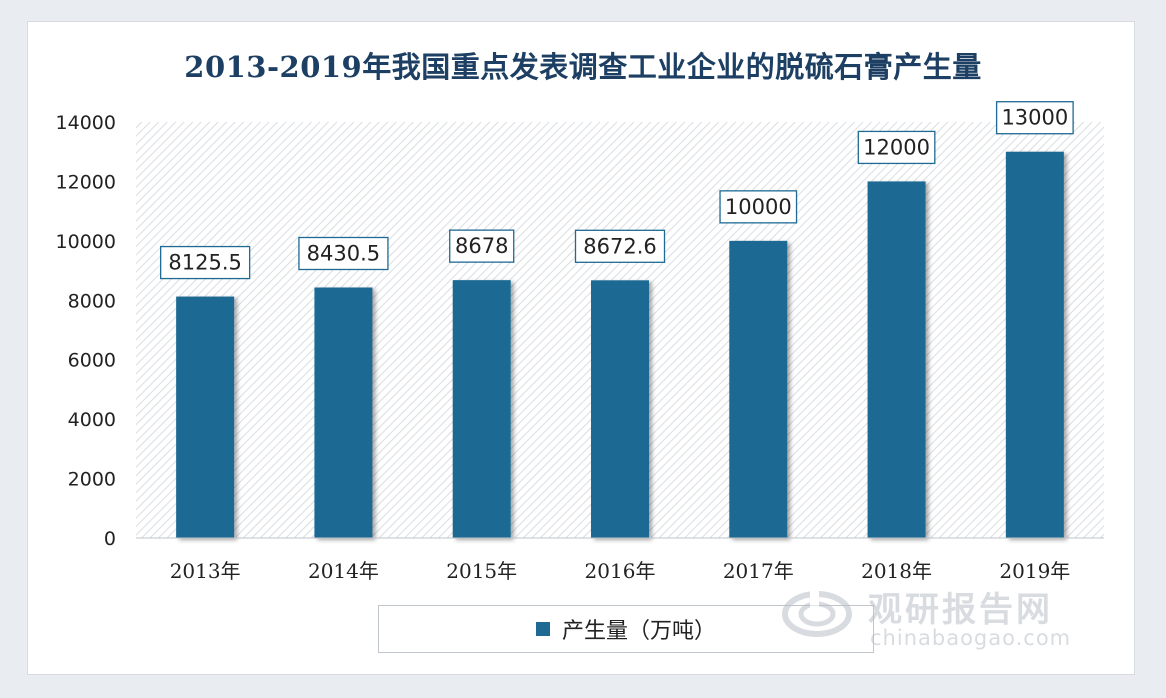  What do you see at coordinates (583, 67) in the screenshot?
I see `chart-title: 2013-2019年我国重点发表调查工业企业的脱硫石膏产生量` at bounding box center [583, 67].